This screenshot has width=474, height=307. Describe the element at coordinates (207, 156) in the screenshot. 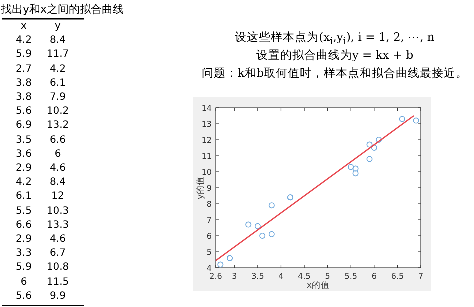

I see `y-tick-label: 11` at that location.